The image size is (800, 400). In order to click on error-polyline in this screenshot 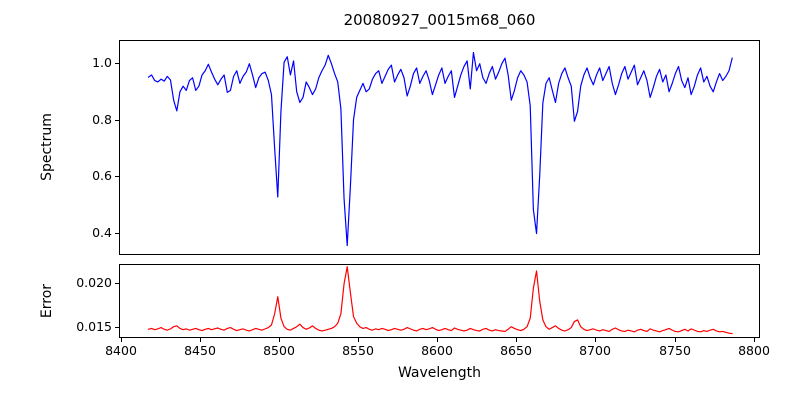, I will do `click(440, 300)`.